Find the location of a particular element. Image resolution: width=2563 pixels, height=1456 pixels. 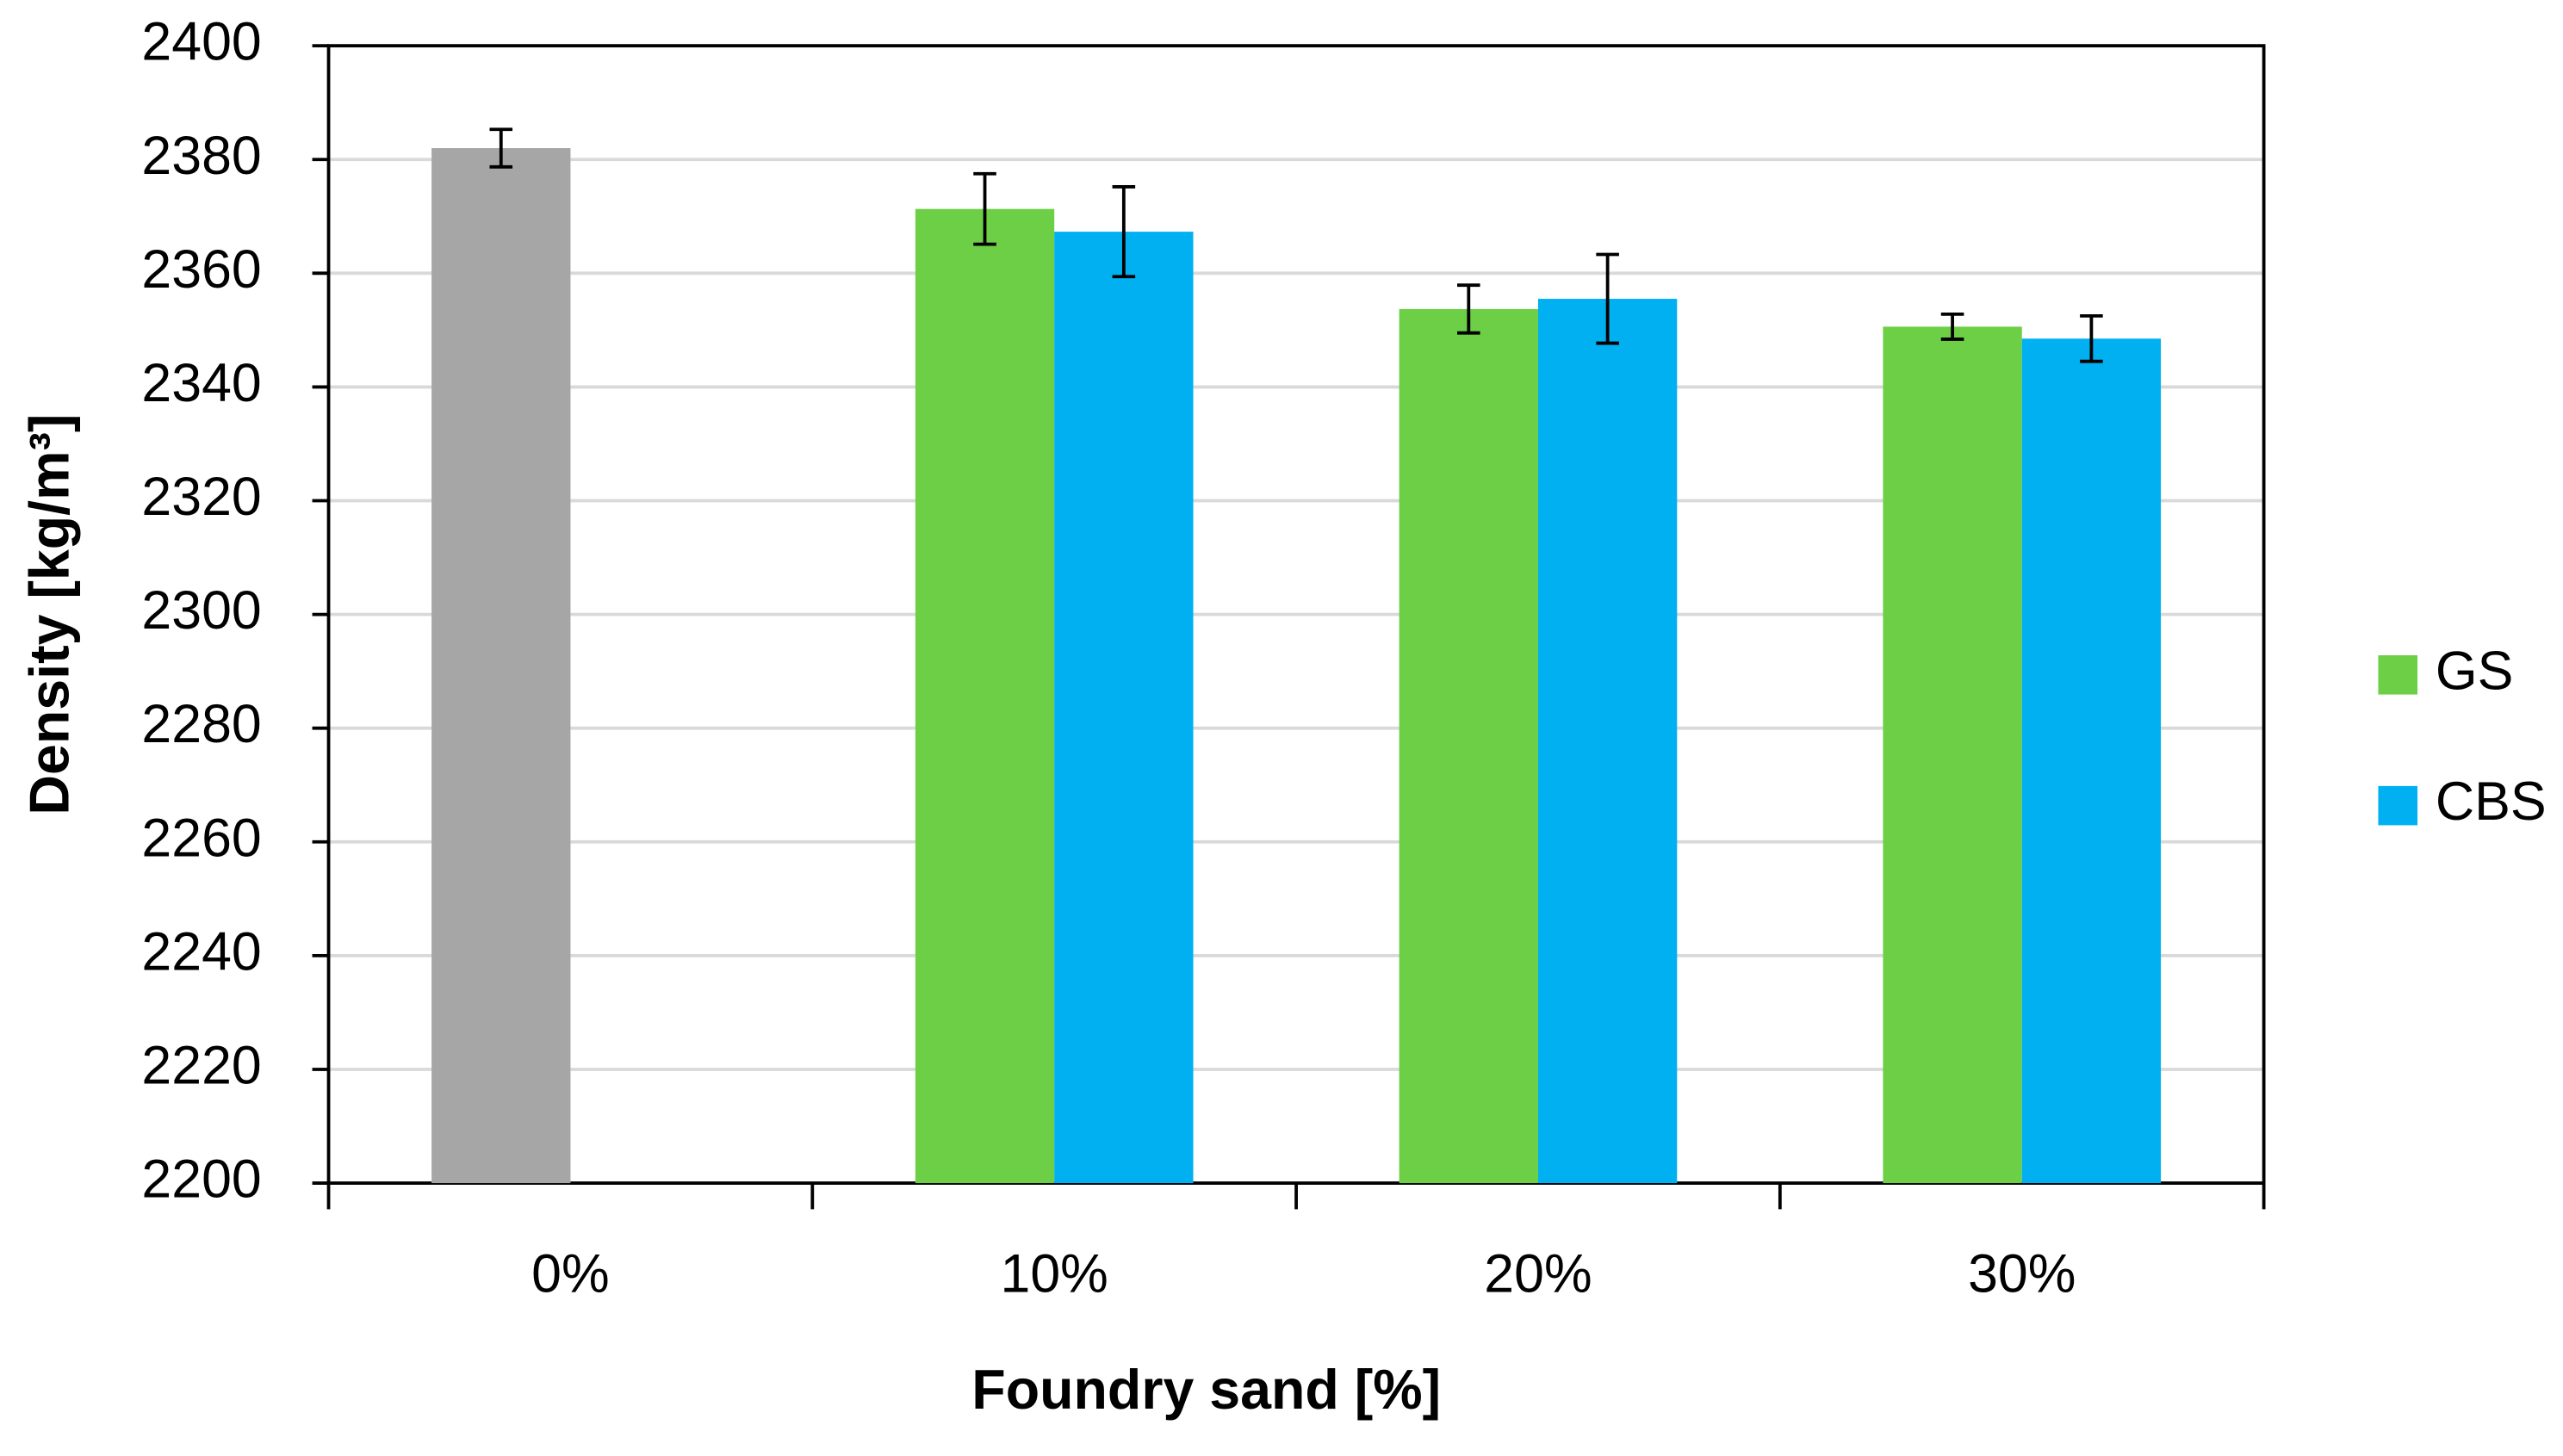

y-tick-label: 2300 is located at coordinates (201, 611).